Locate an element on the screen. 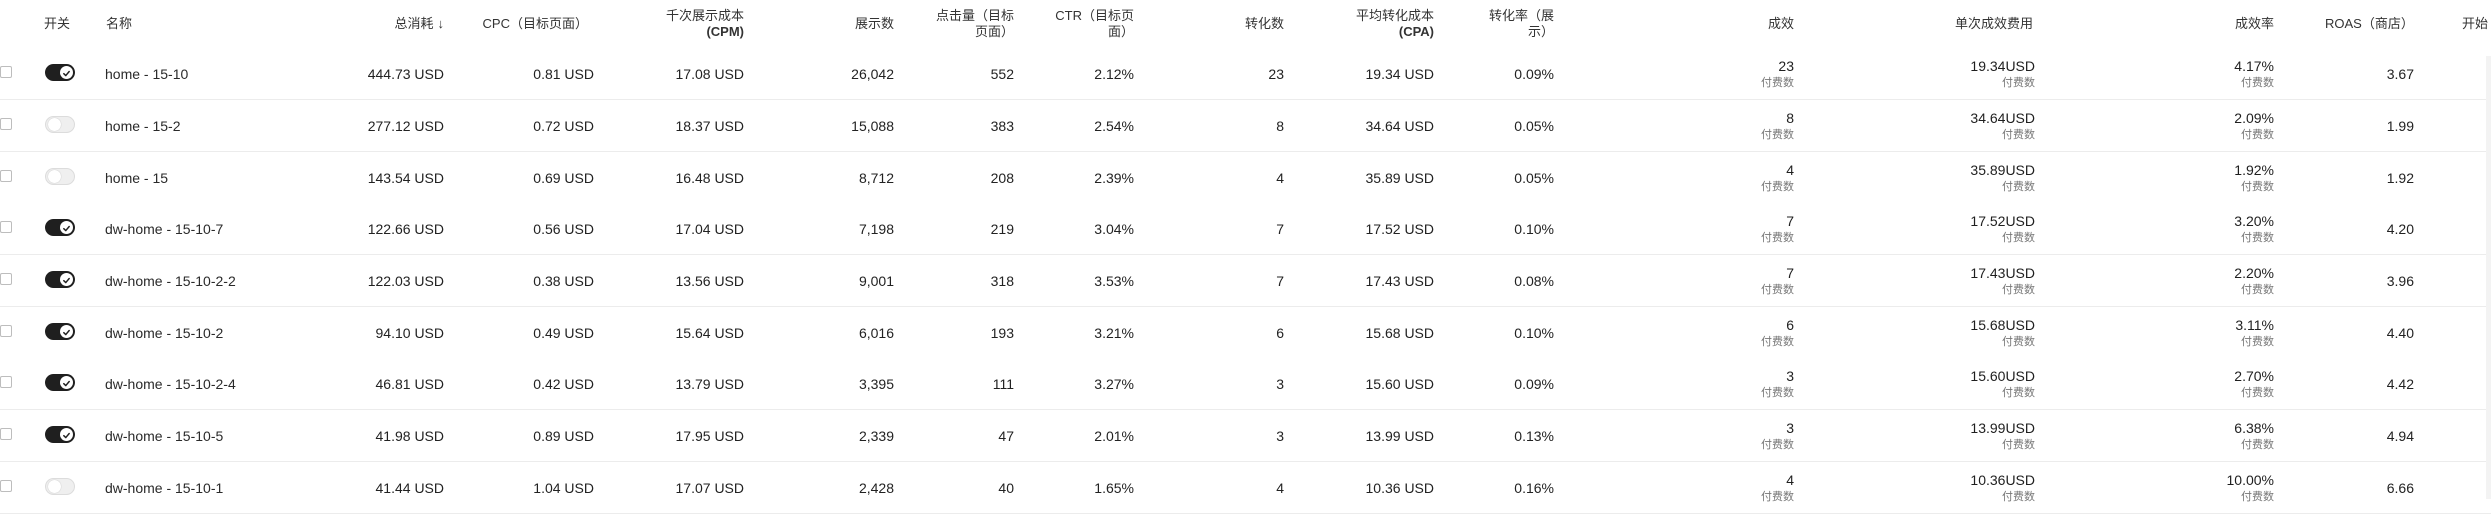 Image resolution: width=2491 pixels, height=514 pixels. cost-per-result-sub: 付费数 is located at coordinates (2018, 445).